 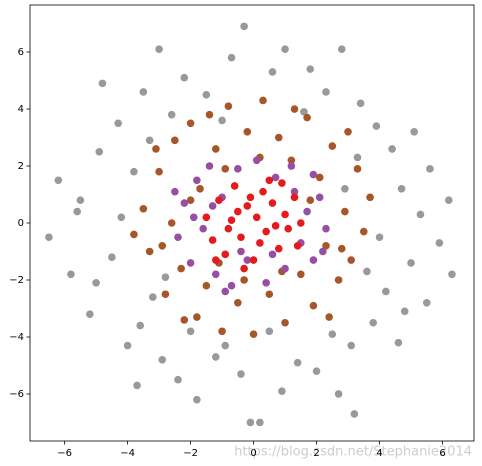 What do you see at coordinates (316, 453) in the screenshot?
I see `x-tick-label: 2` at bounding box center [316, 453].